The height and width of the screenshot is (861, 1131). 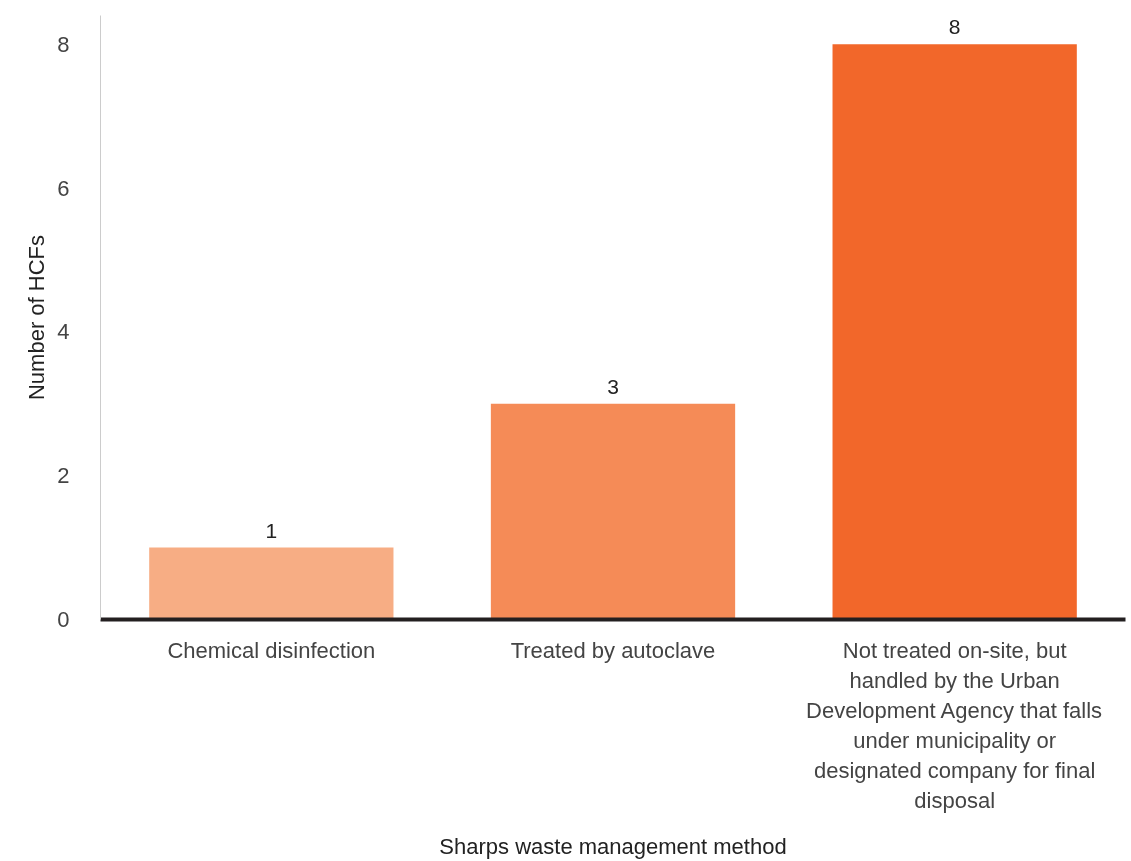 What do you see at coordinates (63, 332) in the screenshot?
I see `y-tick-label: 4` at bounding box center [63, 332].